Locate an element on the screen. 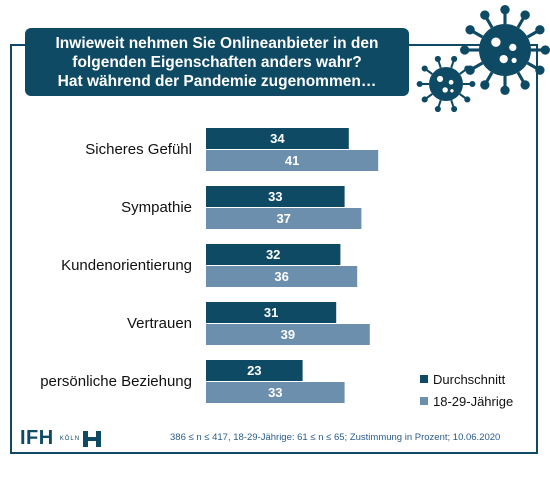  title-line-2: folgenden Eigenschaften anders wahr? is located at coordinates (217, 62).